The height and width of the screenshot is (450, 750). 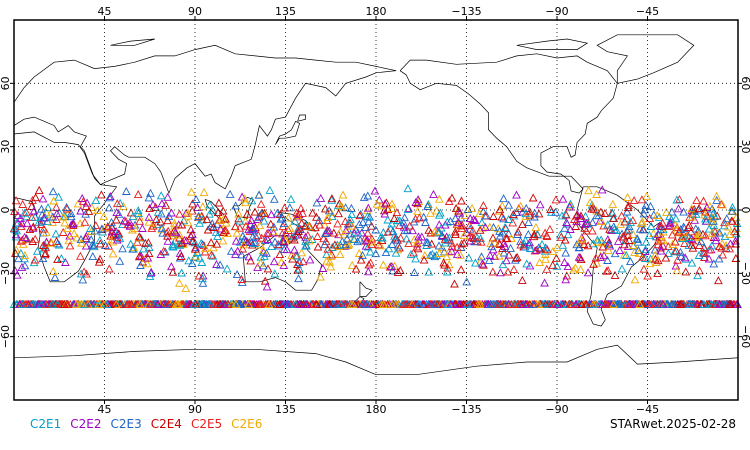 I want to click on top-tick-label: −135, so click(x=466, y=11).